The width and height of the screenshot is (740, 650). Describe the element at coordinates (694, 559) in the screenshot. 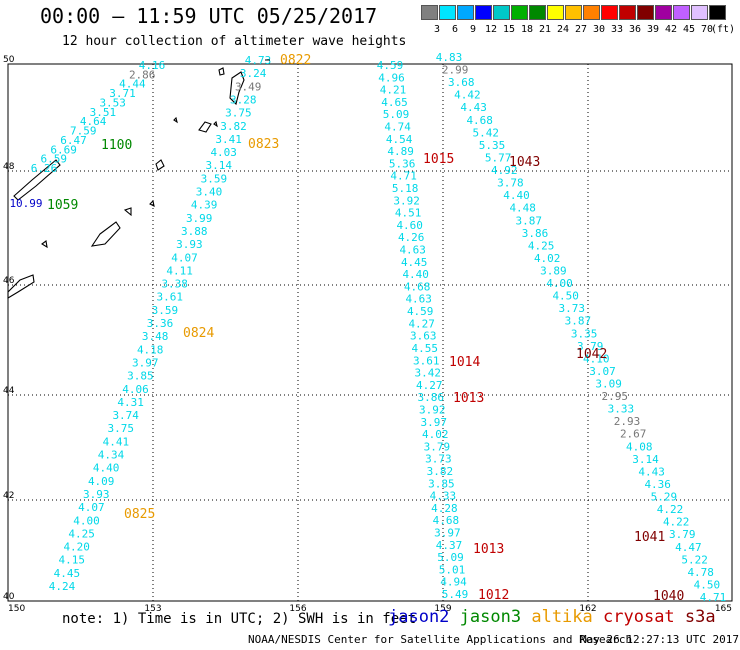

I see `swh-value: 5.22` at that location.